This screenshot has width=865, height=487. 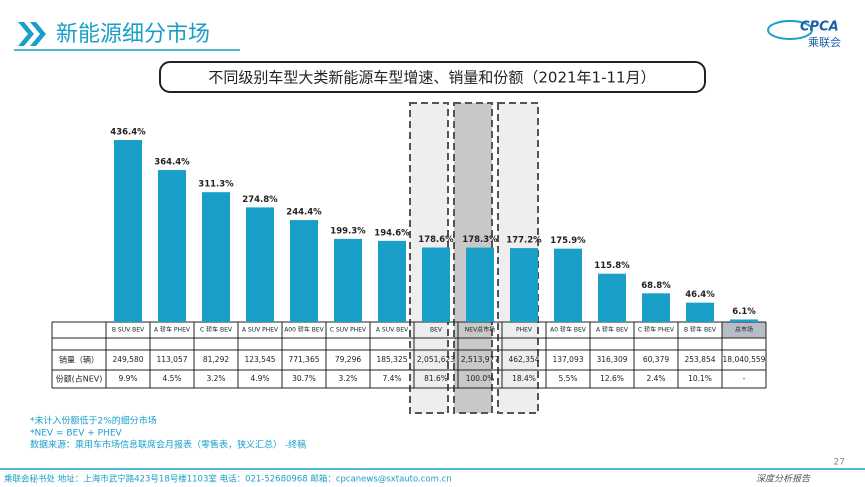 I want to click on table-cell: 771,365, so click(x=303, y=359).